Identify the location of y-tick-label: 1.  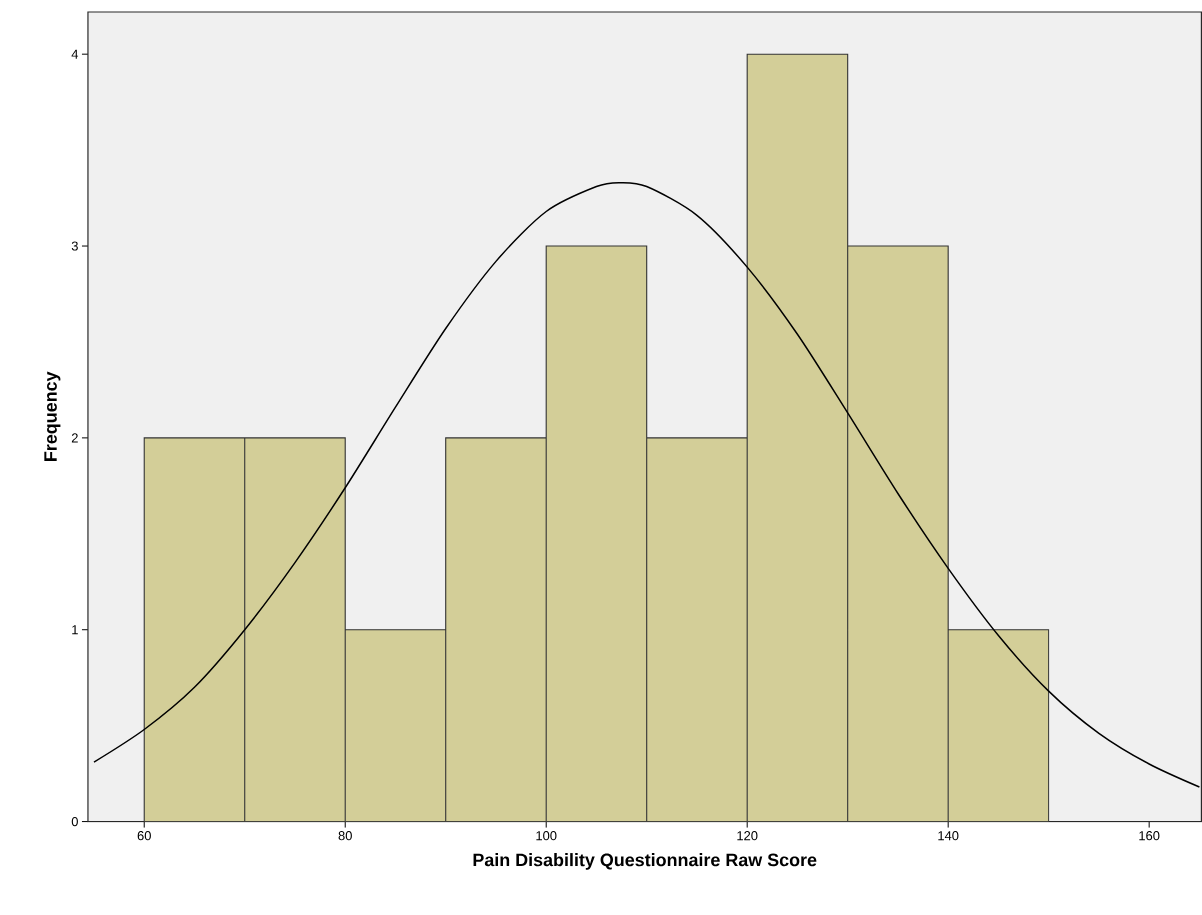
(75, 630).